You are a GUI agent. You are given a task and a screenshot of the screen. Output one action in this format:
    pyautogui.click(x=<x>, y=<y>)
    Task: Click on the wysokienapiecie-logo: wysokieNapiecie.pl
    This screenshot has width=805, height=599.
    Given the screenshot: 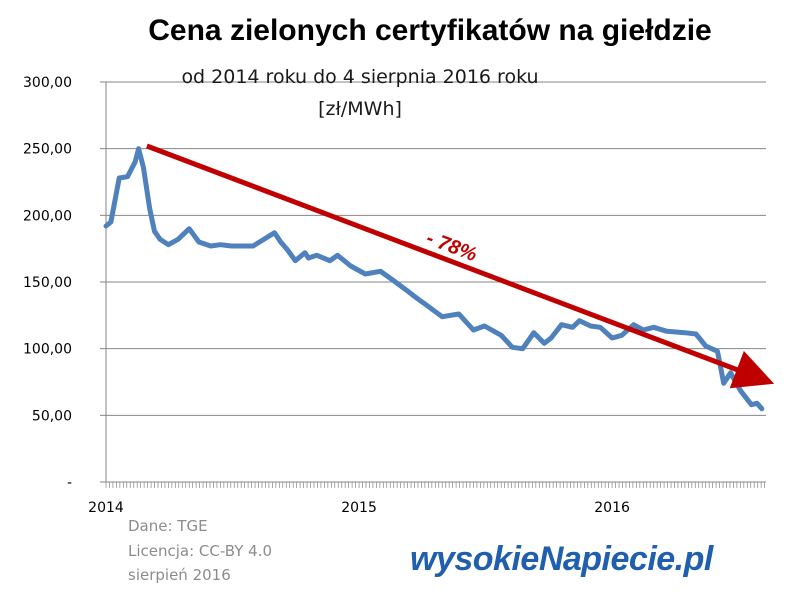 What is the action you would take?
    pyautogui.click(x=561, y=559)
    